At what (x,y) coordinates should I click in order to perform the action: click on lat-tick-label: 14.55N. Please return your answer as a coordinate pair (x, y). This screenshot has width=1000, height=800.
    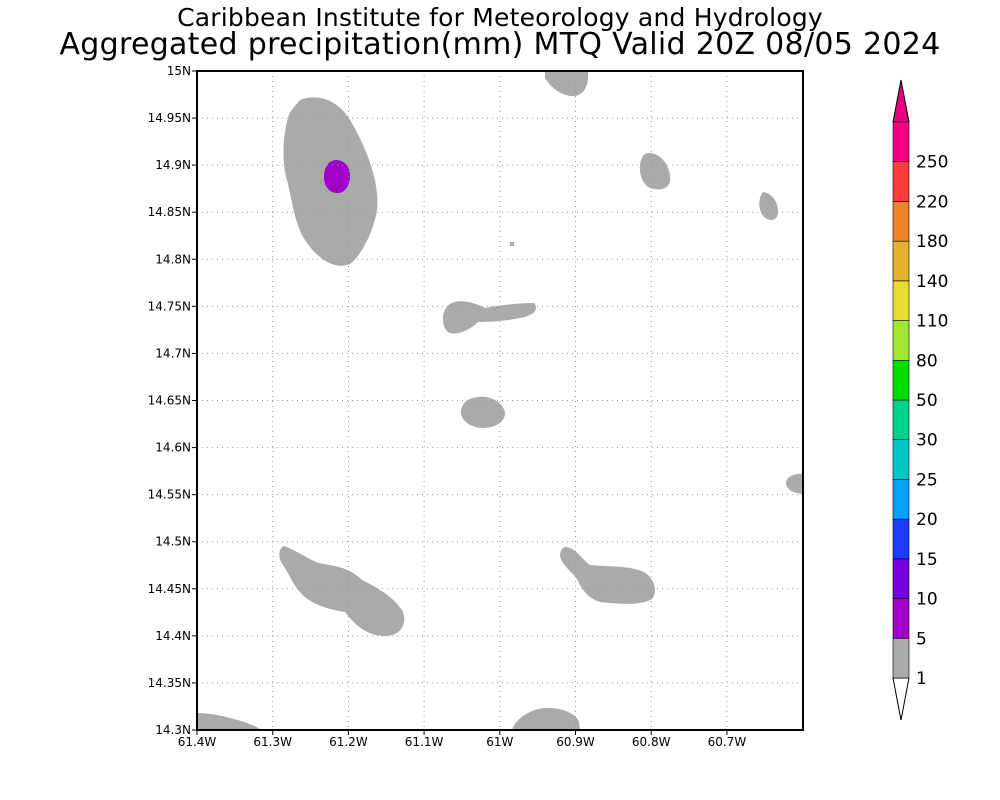
    Looking at the image, I should click on (169, 495).